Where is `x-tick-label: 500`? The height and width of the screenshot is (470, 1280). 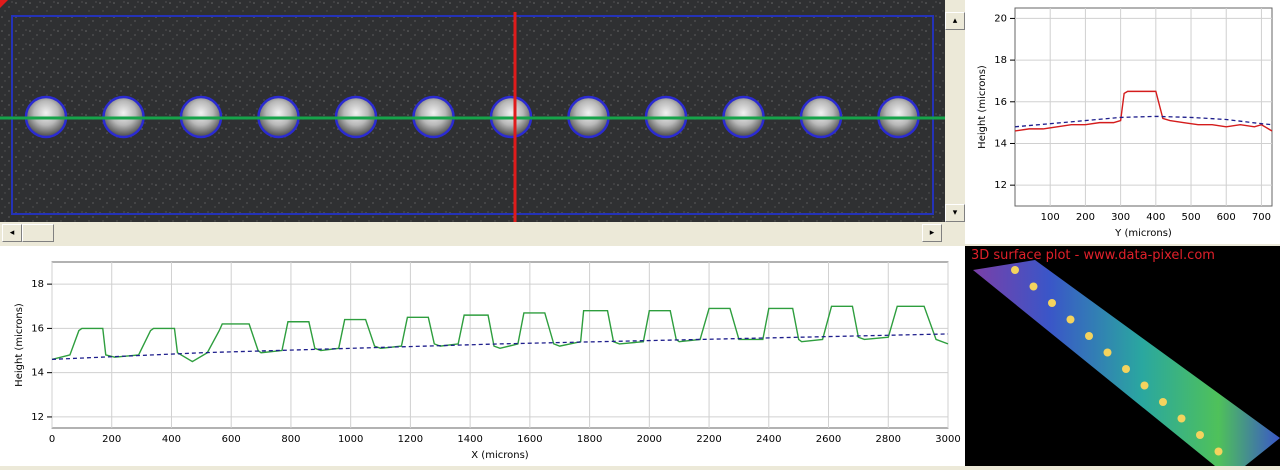 x-tick-label: 500 is located at coordinates (1190, 217).